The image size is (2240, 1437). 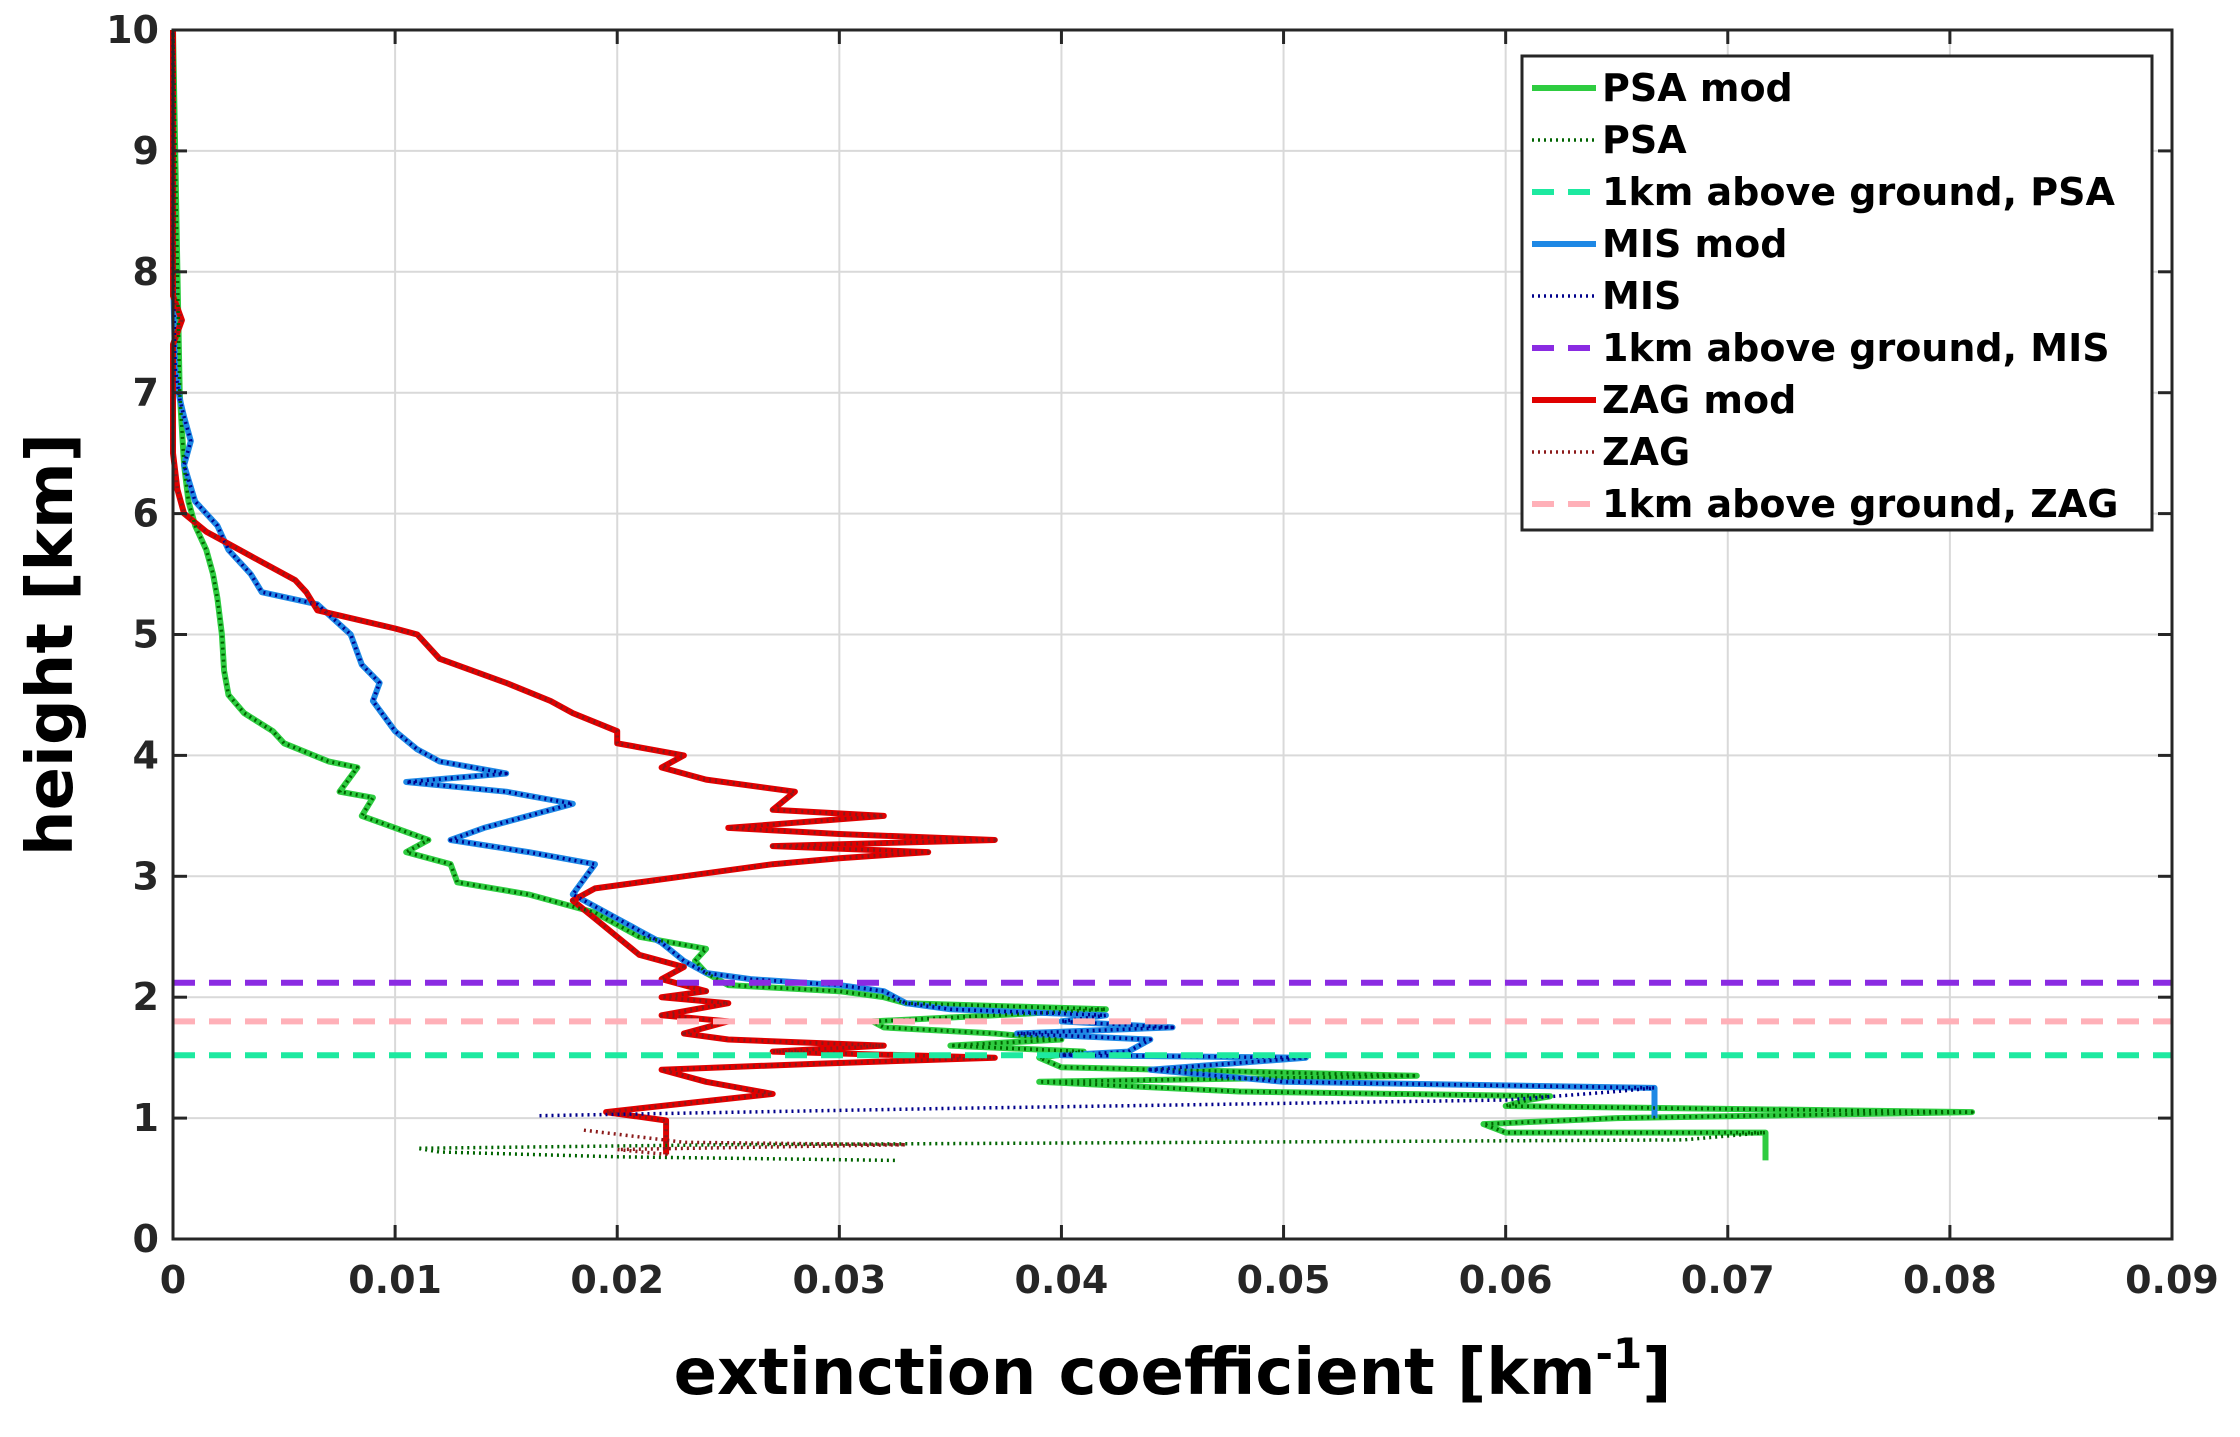 I want to click on legend-label: MIS, so click(x=1641, y=296).